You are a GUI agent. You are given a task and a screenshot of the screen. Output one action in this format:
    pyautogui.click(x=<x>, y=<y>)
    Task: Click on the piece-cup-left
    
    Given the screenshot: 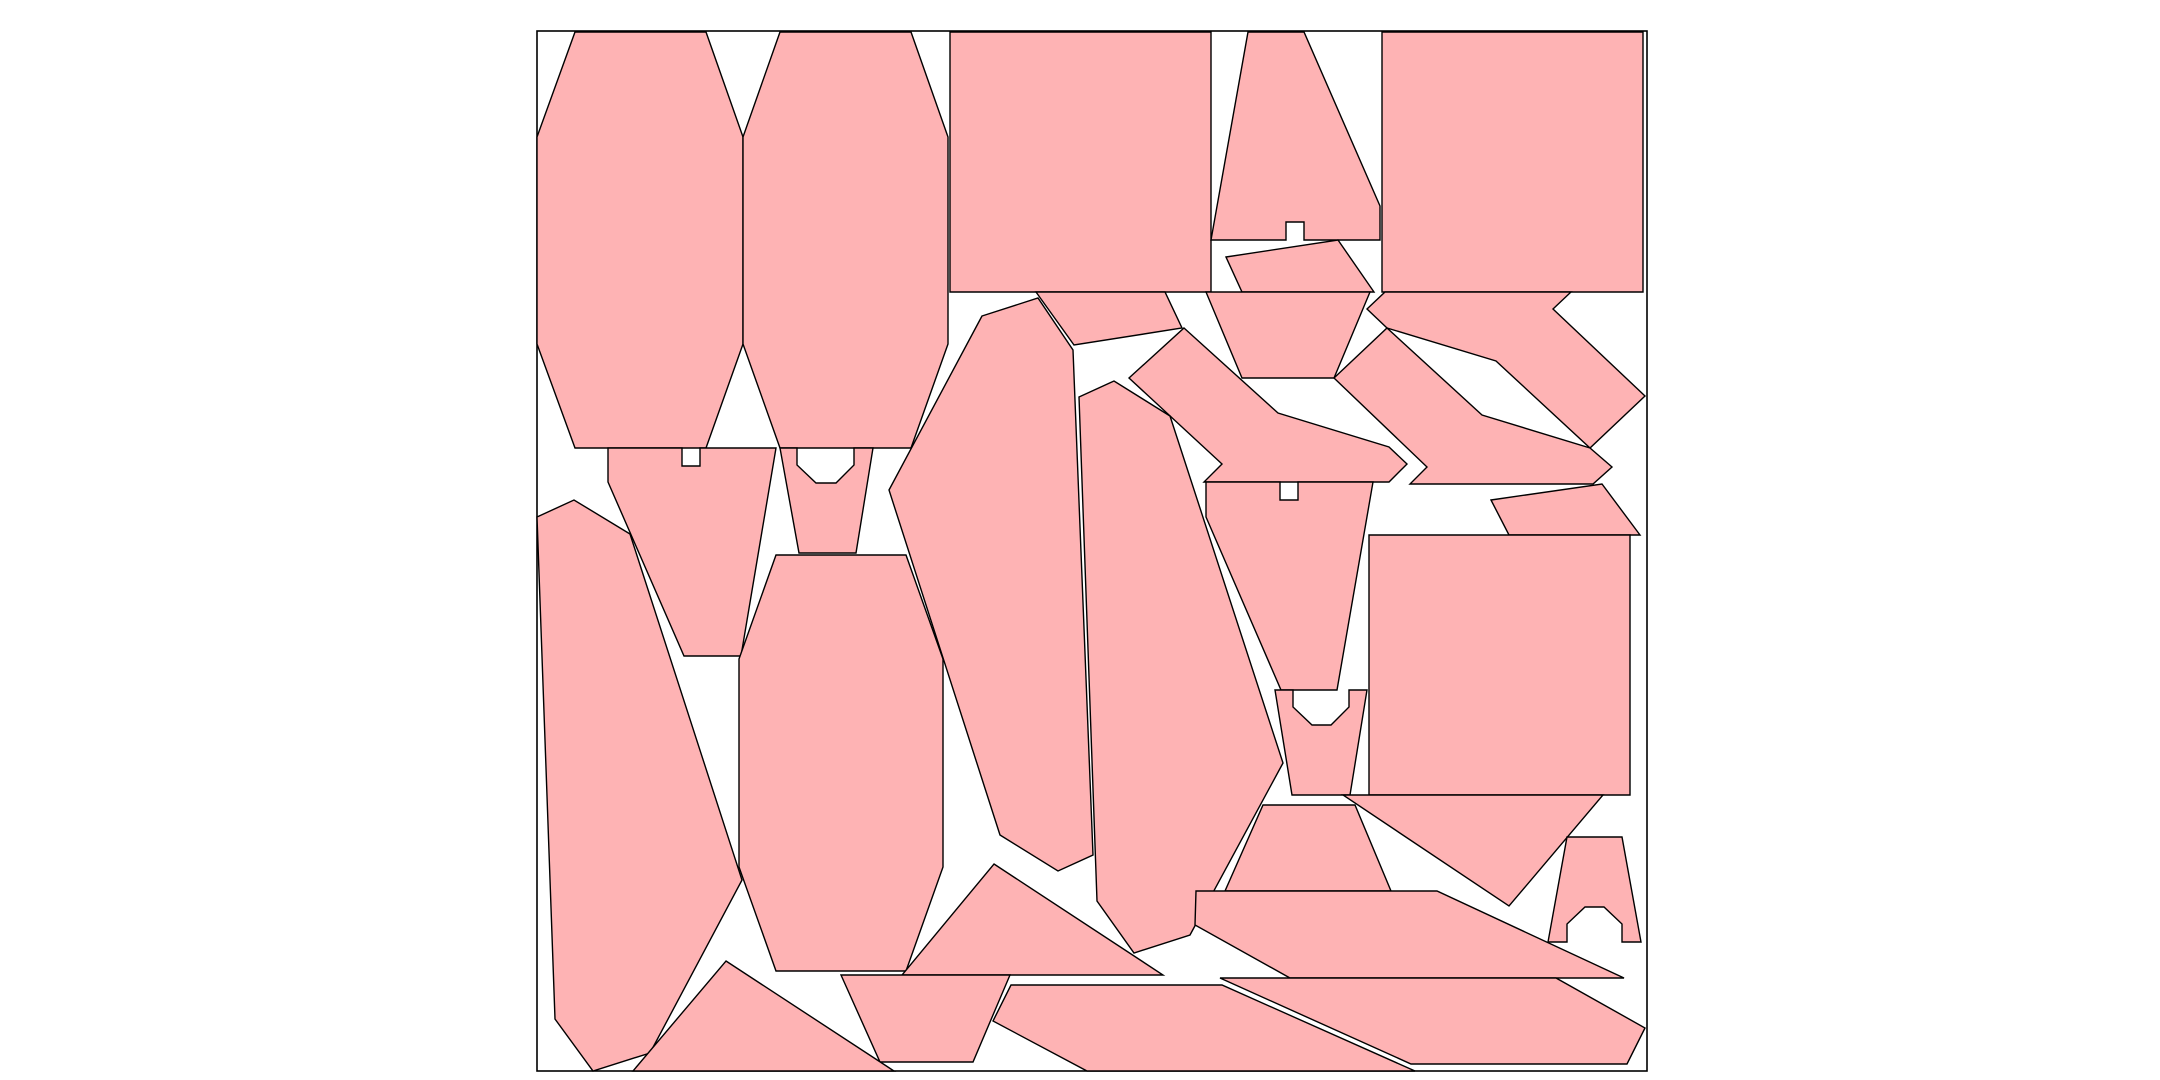 What is the action you would take?
    pyautogui.click(x=826, y=500)
    